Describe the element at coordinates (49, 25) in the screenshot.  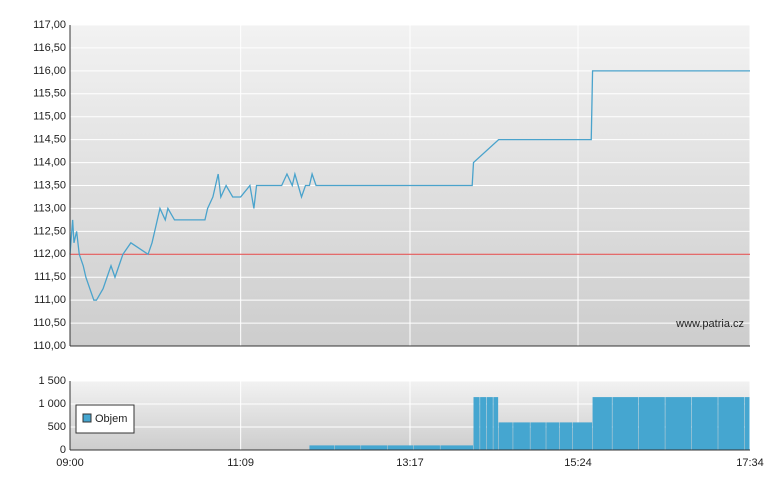
I see `y-tick-label: 117,00` at that location.